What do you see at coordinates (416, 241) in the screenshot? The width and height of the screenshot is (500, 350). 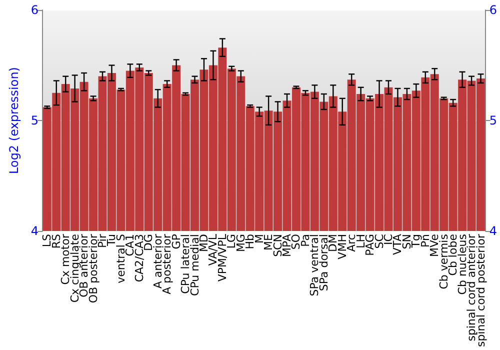 I see `x-tick-label: Tg` at bounding box center [416, 241].